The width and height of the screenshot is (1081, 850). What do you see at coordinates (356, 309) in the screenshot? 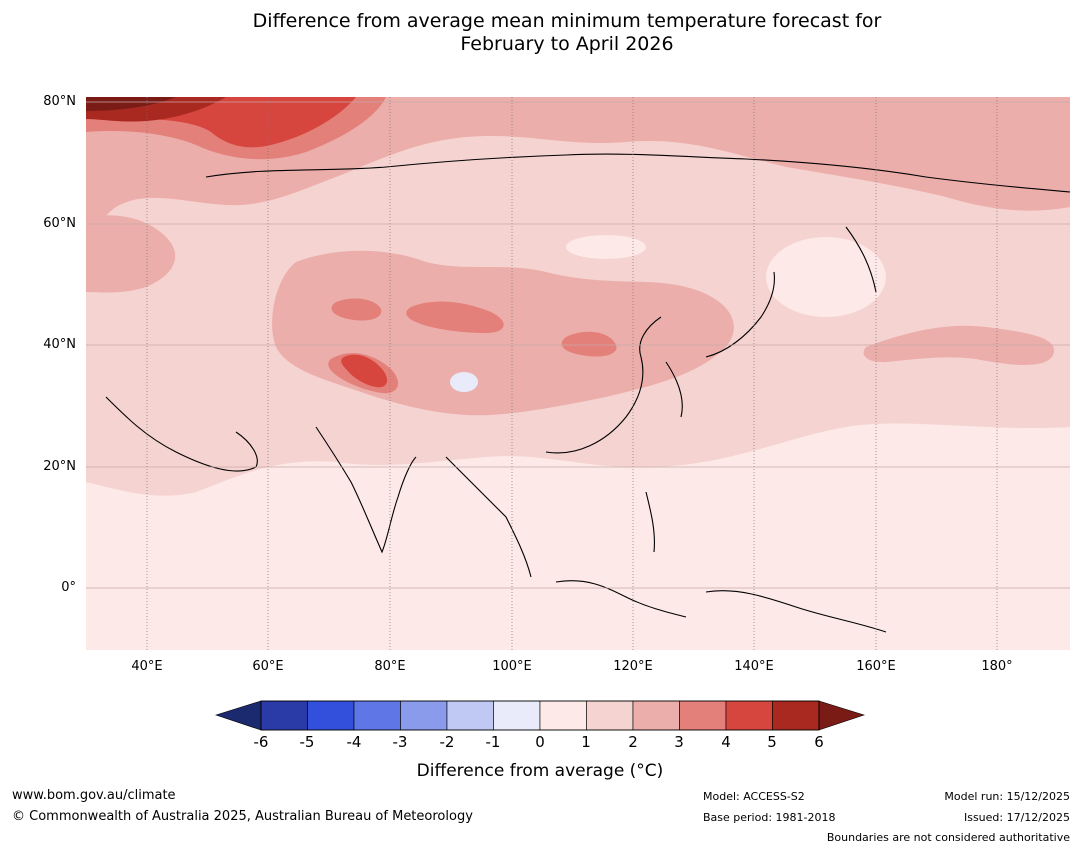
I see `anomaly-band-3-4-caspian` at bounding box center [356, 309].